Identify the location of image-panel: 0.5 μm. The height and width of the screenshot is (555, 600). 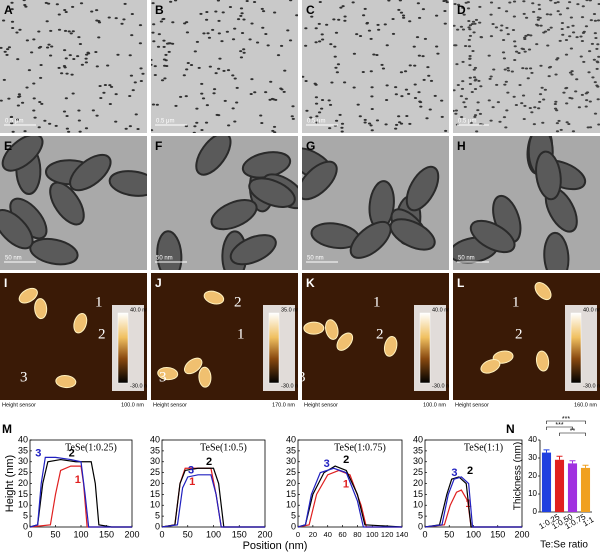
(224, 66).